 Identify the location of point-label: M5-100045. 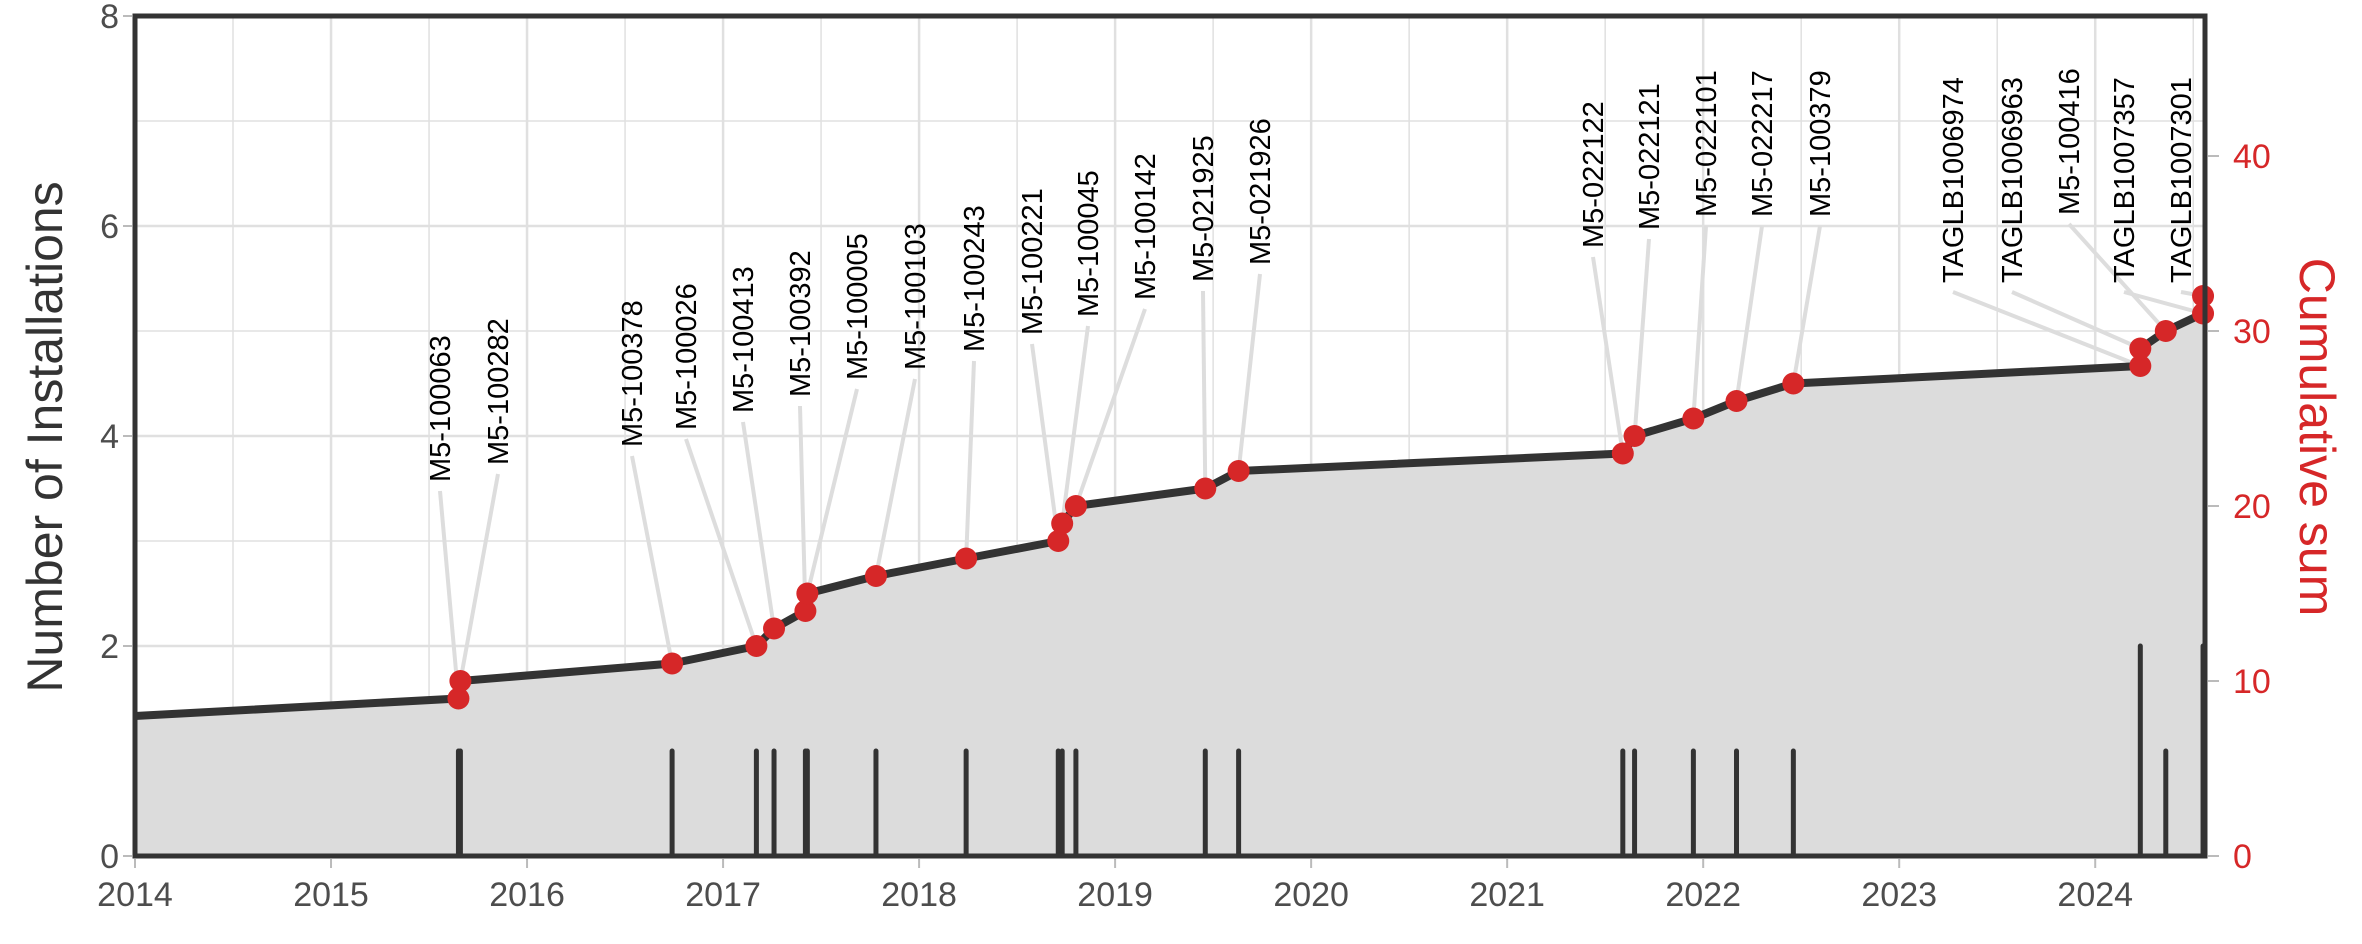
(1089, 243).